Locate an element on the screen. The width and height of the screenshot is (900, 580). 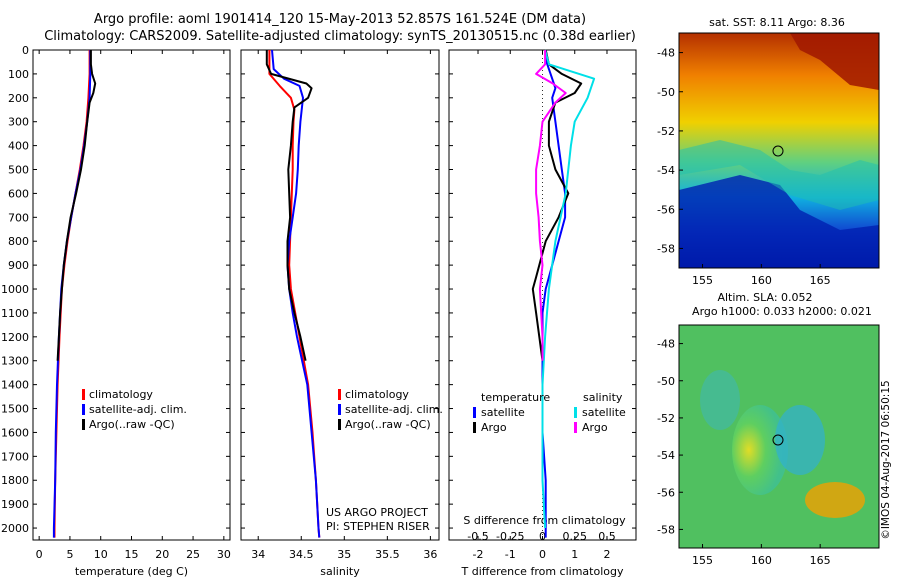
x-axis-label: T difference from climatology is located at coordinates (542, 571).